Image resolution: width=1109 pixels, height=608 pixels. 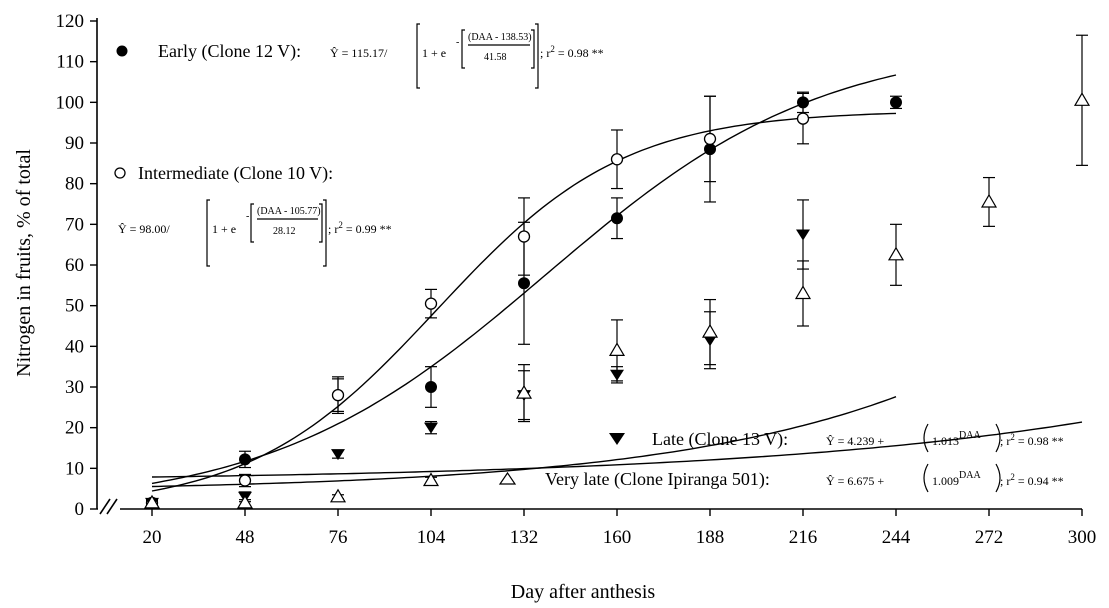 What do you see at coordinates (74, 468) in the screenshot?
I see `y-tick-label: 10` at bounding box center [74, 468].